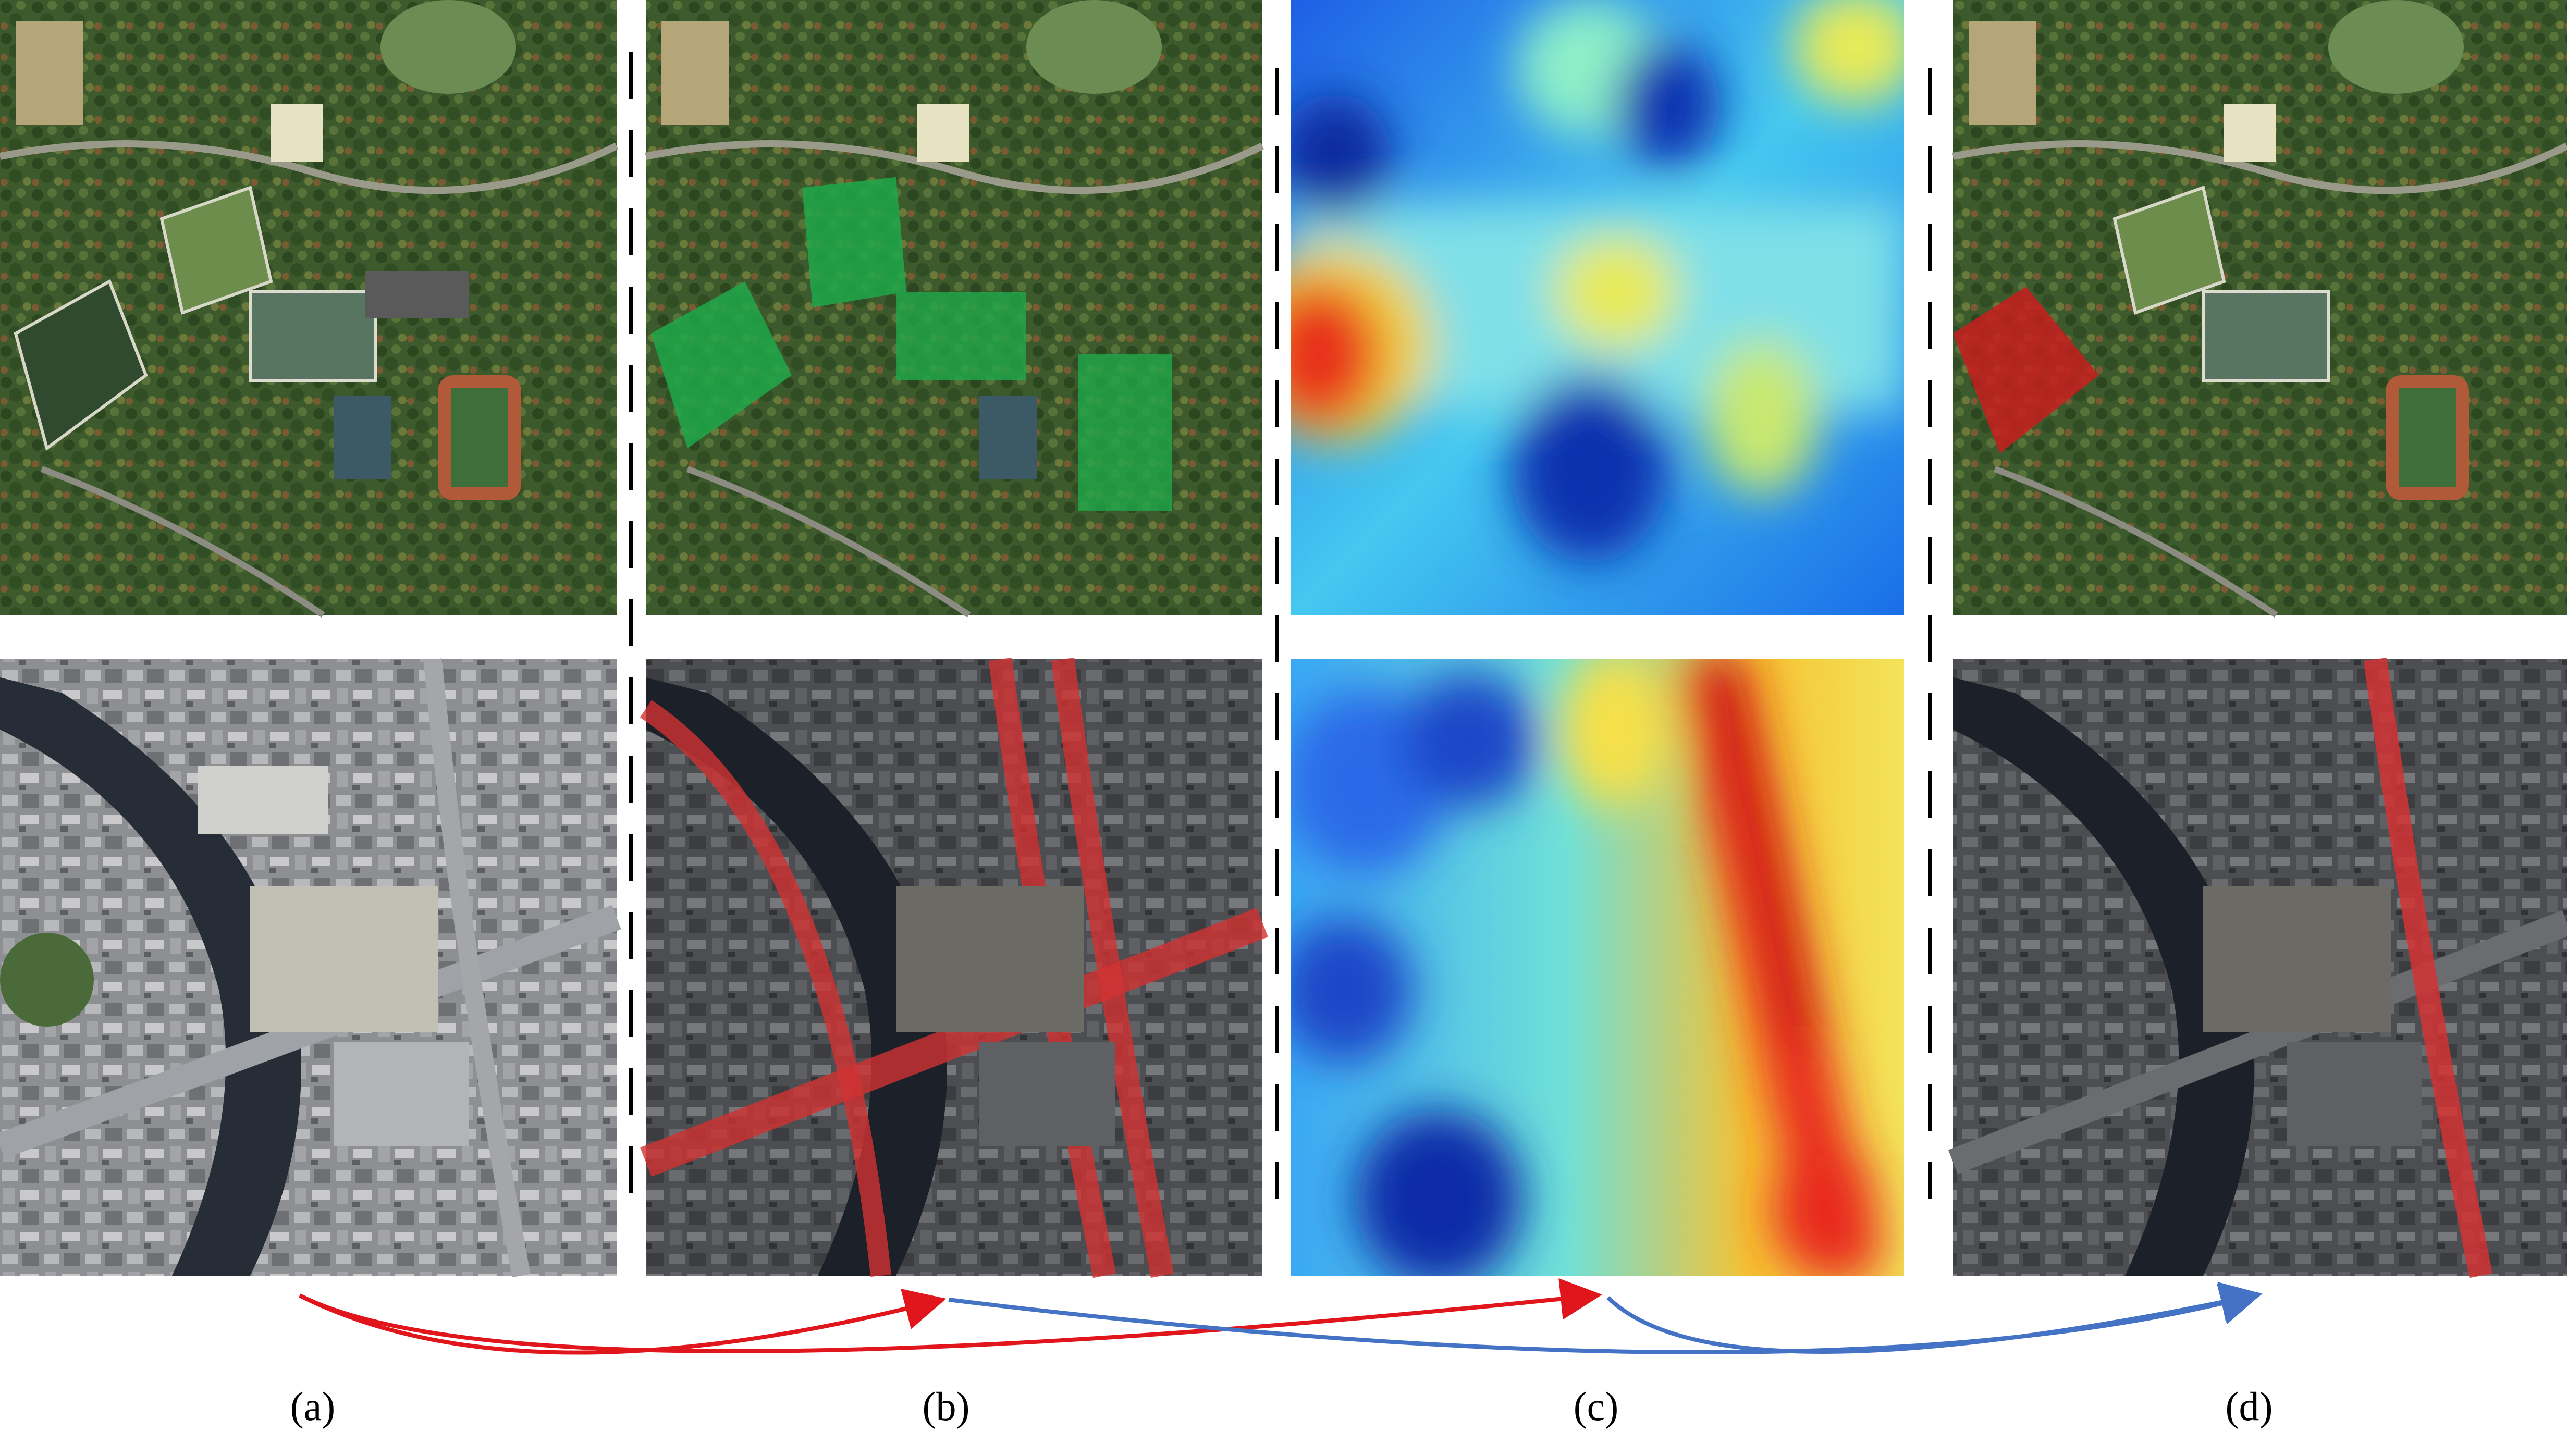  What do you see at coordinates (1597, 967) in the screenshot?
I see `panel-c-bottom-heatmap` at bounding box center [1597, 967].